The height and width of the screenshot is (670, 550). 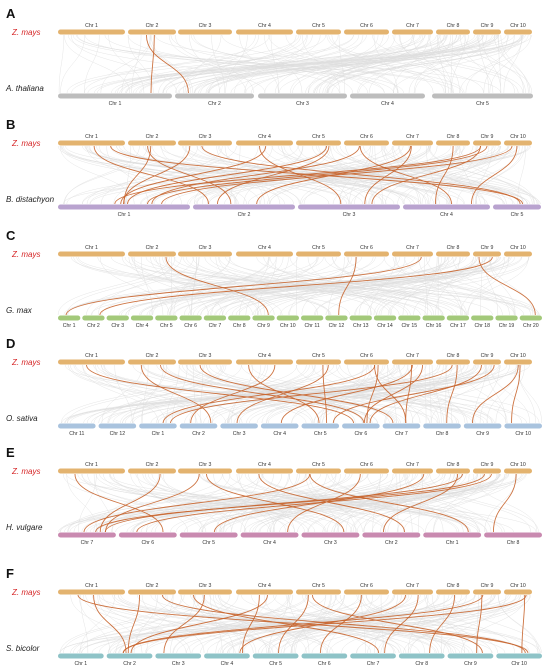 I want to click on target-chromosome-label: Chr 19, so click(x=507, y=326).